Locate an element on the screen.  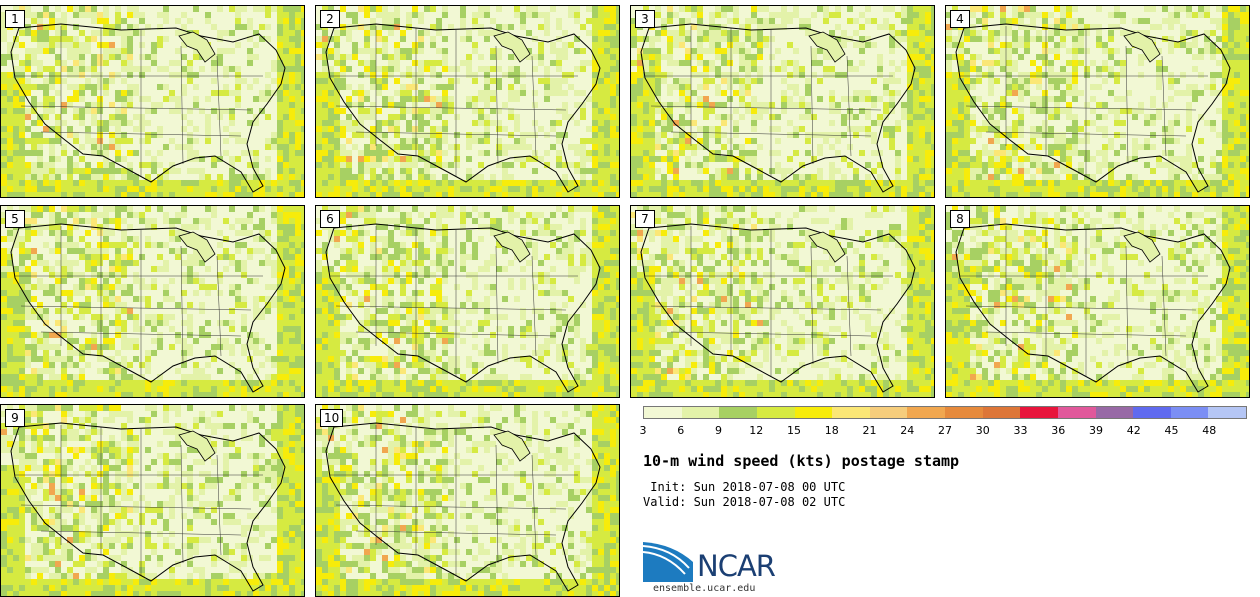
panel-number-label: 7 is located at coordinates (645, 219).